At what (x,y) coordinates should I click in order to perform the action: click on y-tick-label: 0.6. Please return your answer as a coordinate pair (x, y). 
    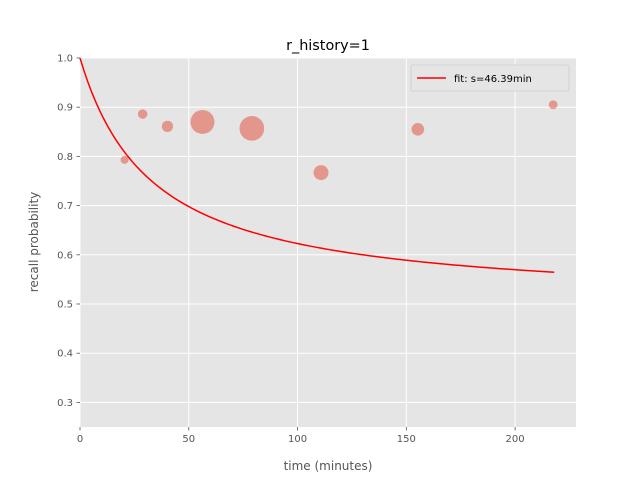
    Looking at the image, I should click on (65, 255).